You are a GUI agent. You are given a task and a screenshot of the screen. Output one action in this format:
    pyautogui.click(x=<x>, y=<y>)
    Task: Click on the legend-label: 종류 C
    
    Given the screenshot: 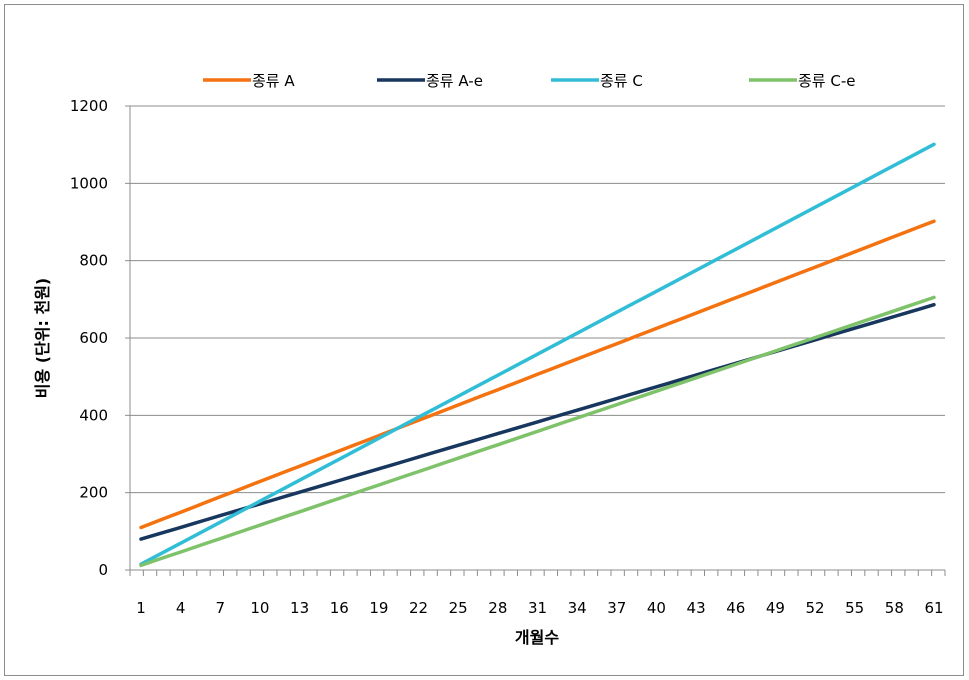 What is the action you would take?
    pyautogui.click(x=621, y=81)
    